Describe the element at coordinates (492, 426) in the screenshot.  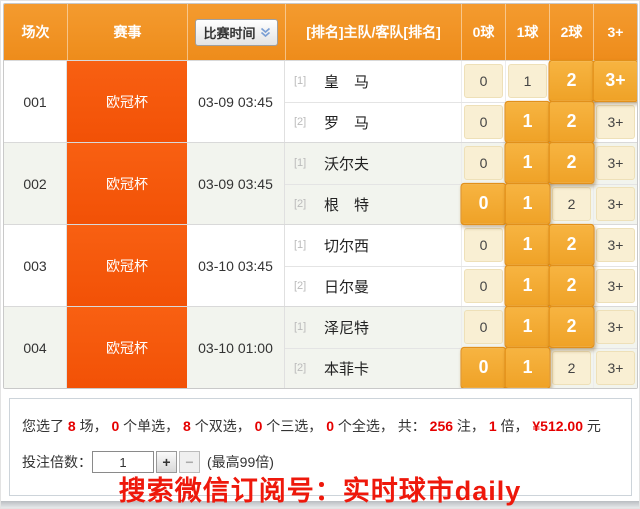
I see `multiplier-value: 1` at that location.